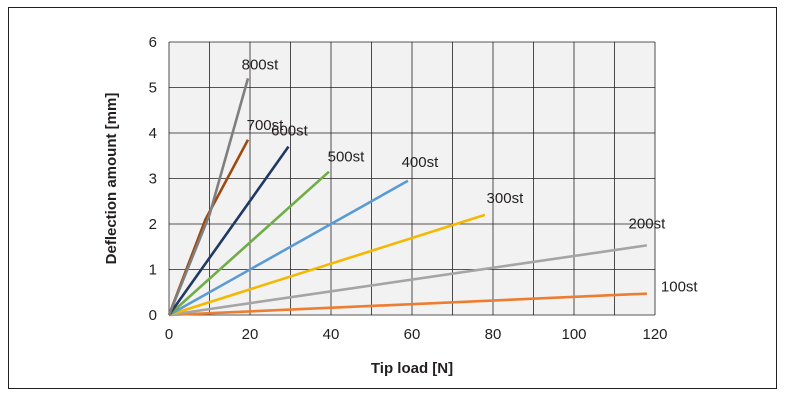 The height and width of the screenshot is (397, 787). Describe the element at coordinates (573, 334) in the screenshot. I see `x-tick-label: 100` at that location.